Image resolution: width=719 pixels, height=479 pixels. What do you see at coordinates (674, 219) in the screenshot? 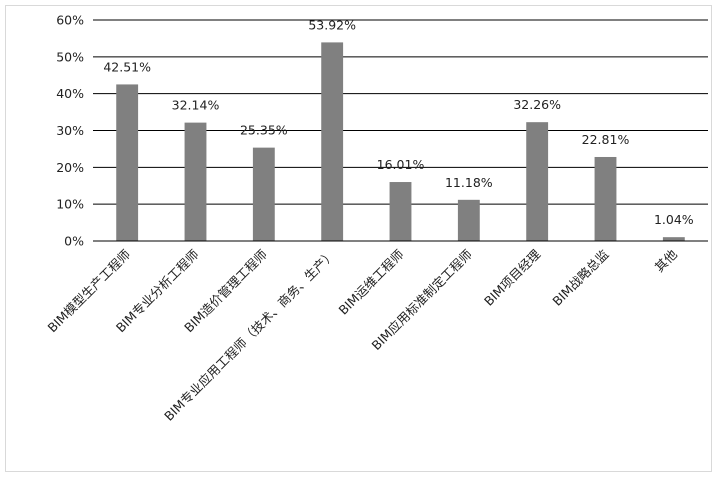
I see `data-label: 1.04%` at bounding box center [674, 219].